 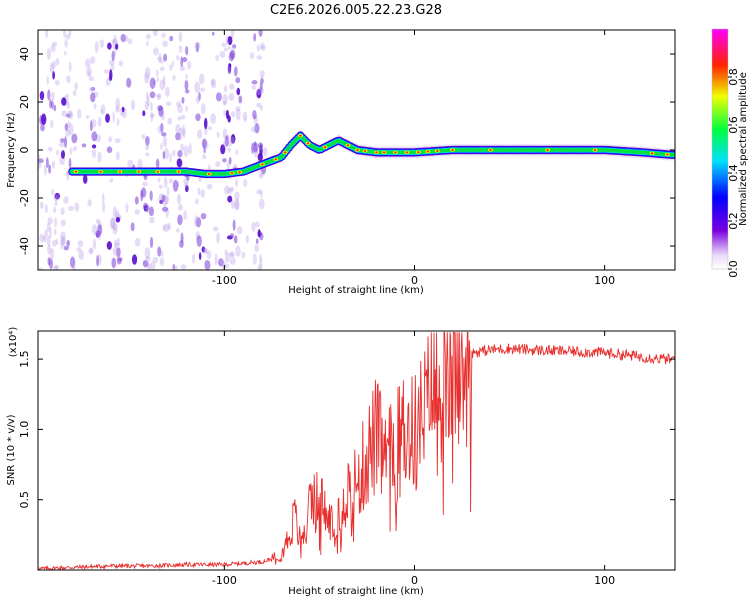 I want to click on spectrogram-y-axis-label: Frequency (Hz), so click(x=11, y=150).